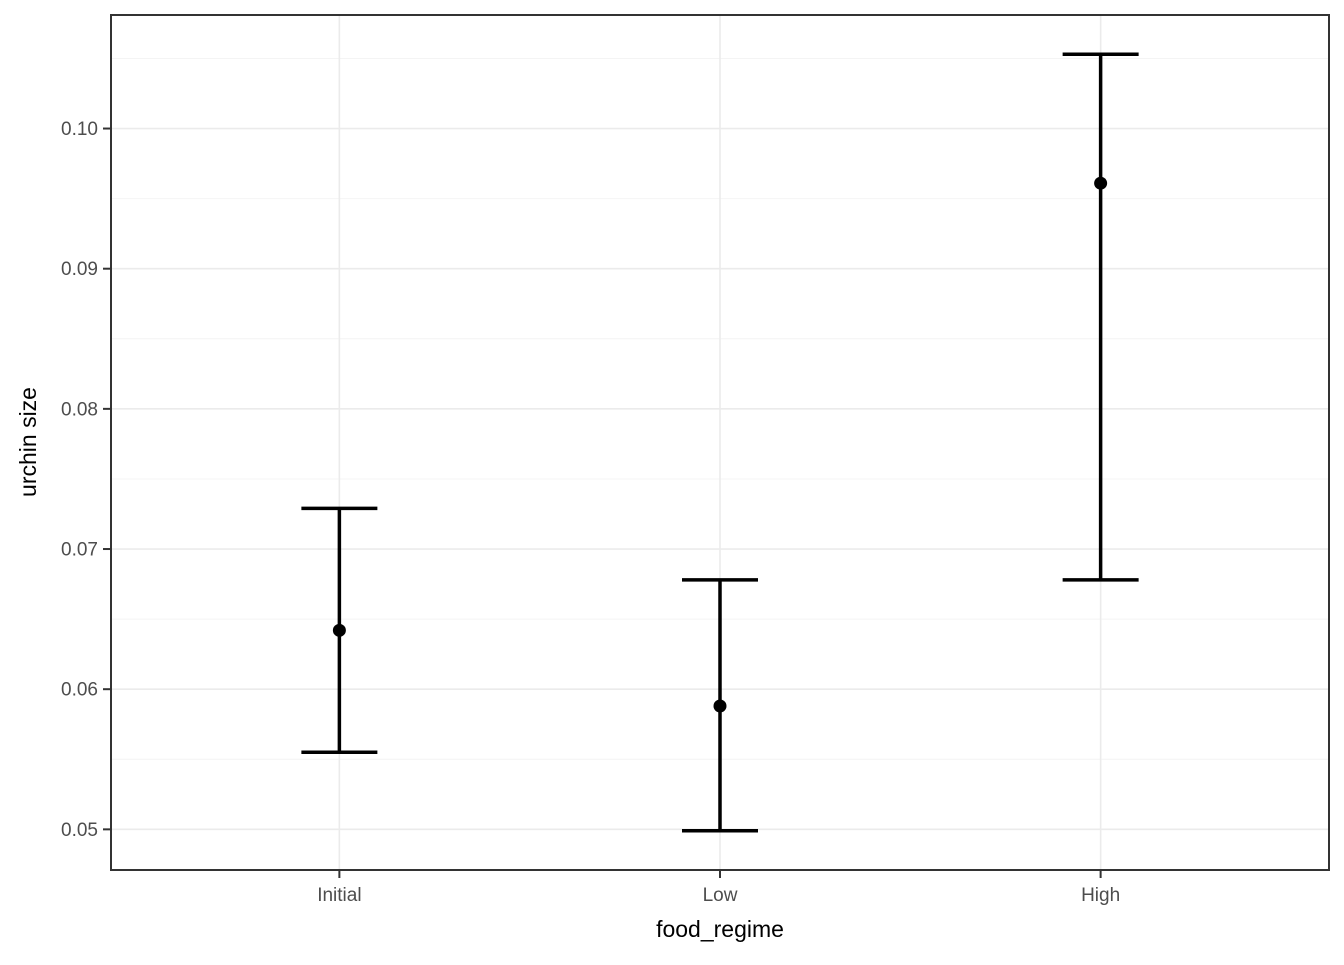 This screenshot has width=1344, height=965. Describe the element at coordinates (720, 895) in the screenshot. I see `x-tick-label: Low` at that location.